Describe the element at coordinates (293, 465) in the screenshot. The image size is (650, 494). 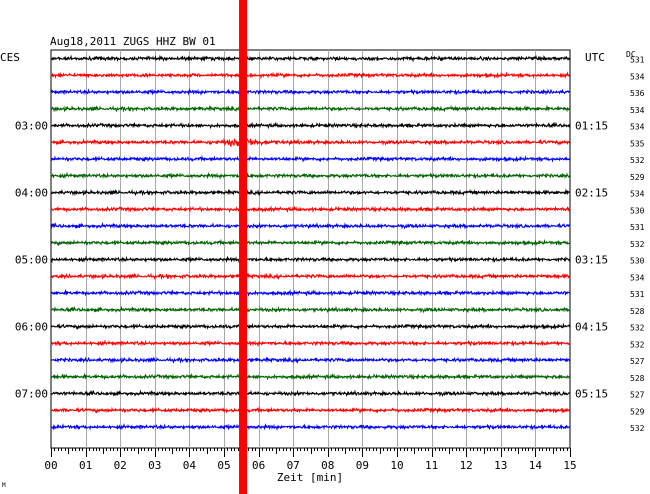
I see `x-tick-label: 07` at that location.